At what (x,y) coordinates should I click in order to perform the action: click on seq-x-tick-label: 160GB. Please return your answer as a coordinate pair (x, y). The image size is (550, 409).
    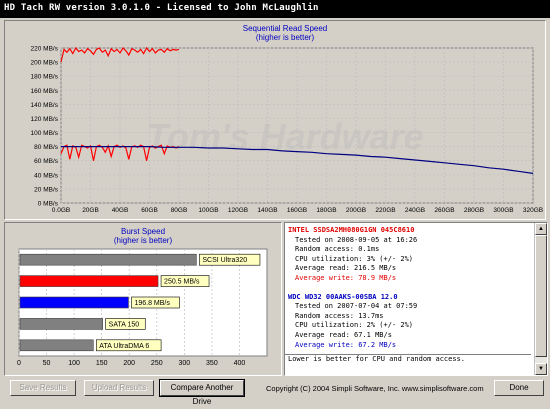
    Looking at the image, I should click on (297, 210).